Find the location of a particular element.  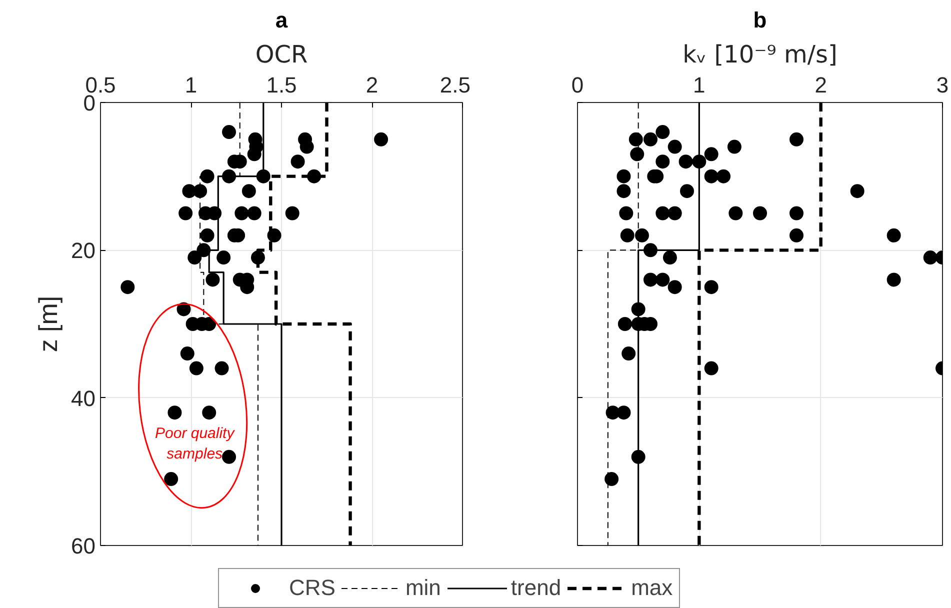

x-tick-label: 3 is located at coordinates (942, 85).